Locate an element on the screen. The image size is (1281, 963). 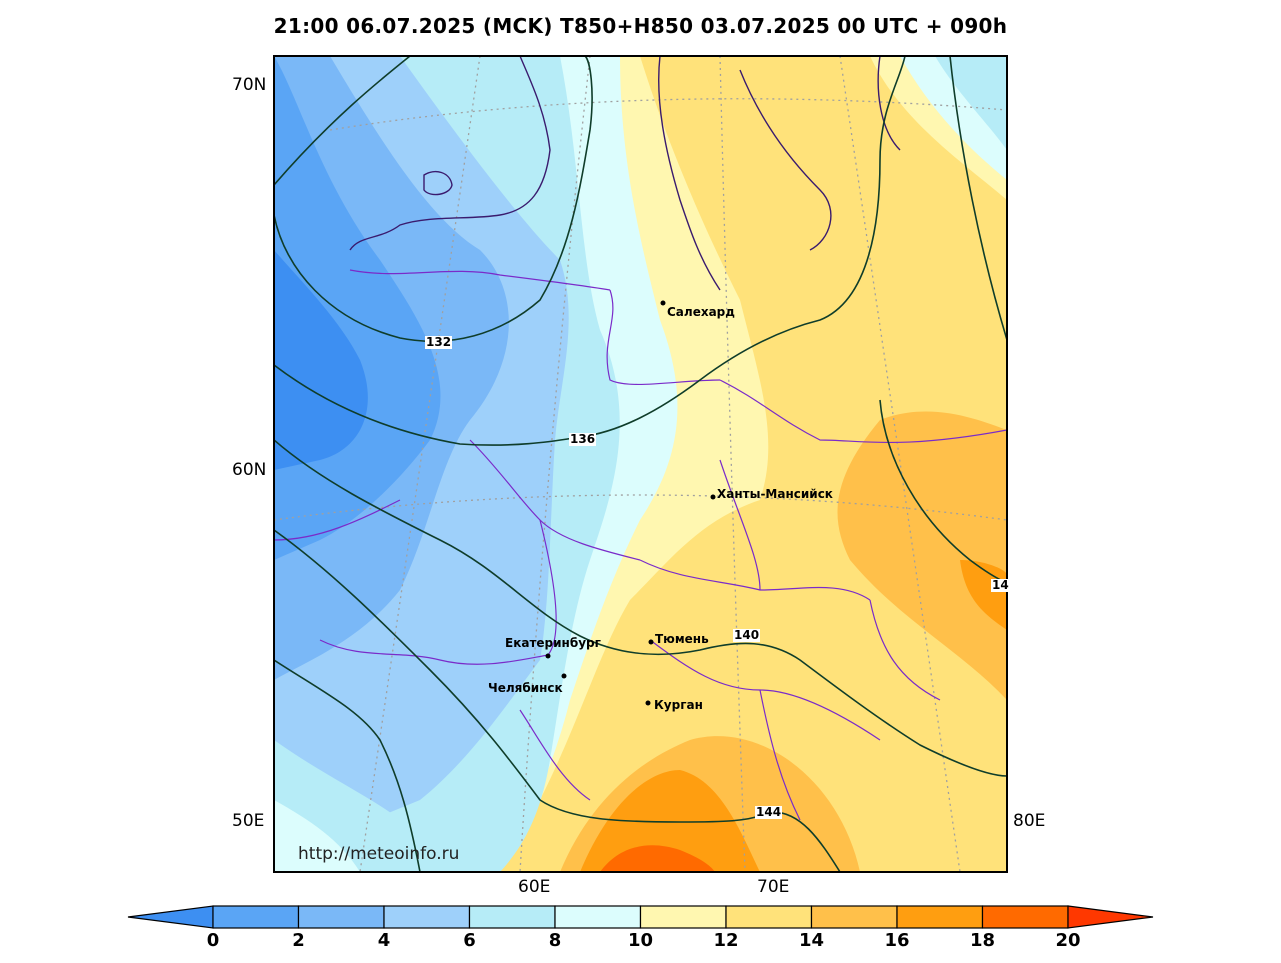
colorbar-tick-label: 4 is located at coordinates (384, 940).